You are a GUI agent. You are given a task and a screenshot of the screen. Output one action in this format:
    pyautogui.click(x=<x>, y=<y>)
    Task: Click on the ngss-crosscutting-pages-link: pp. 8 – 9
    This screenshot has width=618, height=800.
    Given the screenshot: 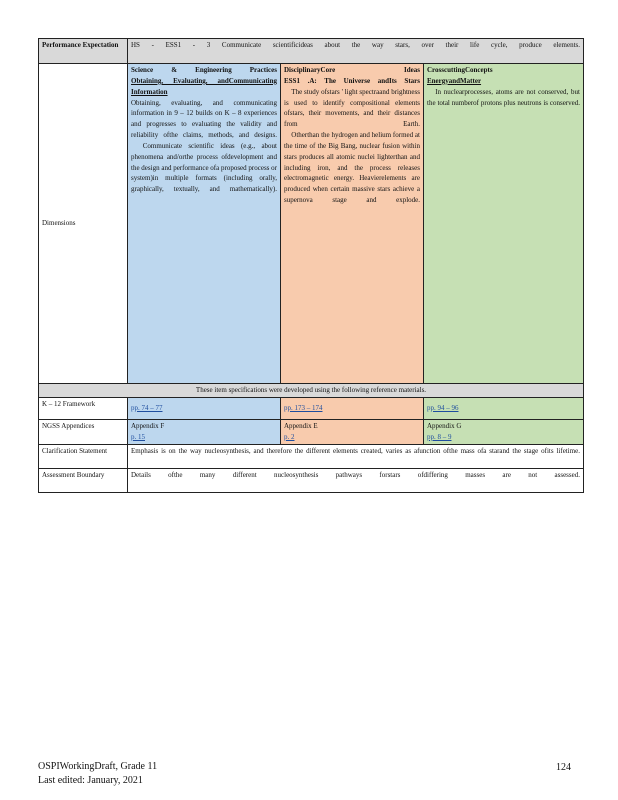 What is the action you would take?
    pyautogui.click(x=439, y=436)
    